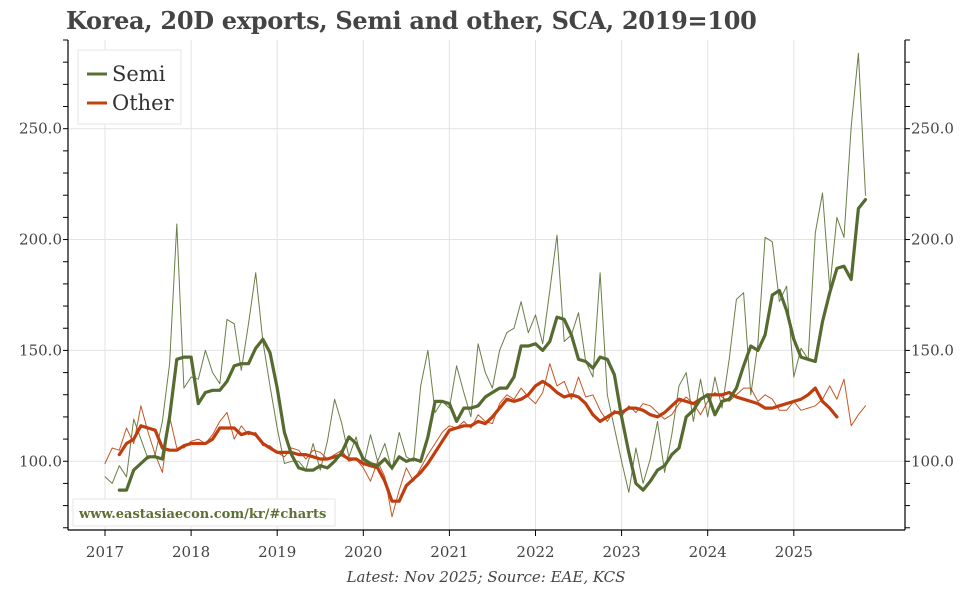  What do you see at coordinates (40, 129) in the screenshot?
I see `y-tick-label-left: 250.0` at bounding box center [40, 129].